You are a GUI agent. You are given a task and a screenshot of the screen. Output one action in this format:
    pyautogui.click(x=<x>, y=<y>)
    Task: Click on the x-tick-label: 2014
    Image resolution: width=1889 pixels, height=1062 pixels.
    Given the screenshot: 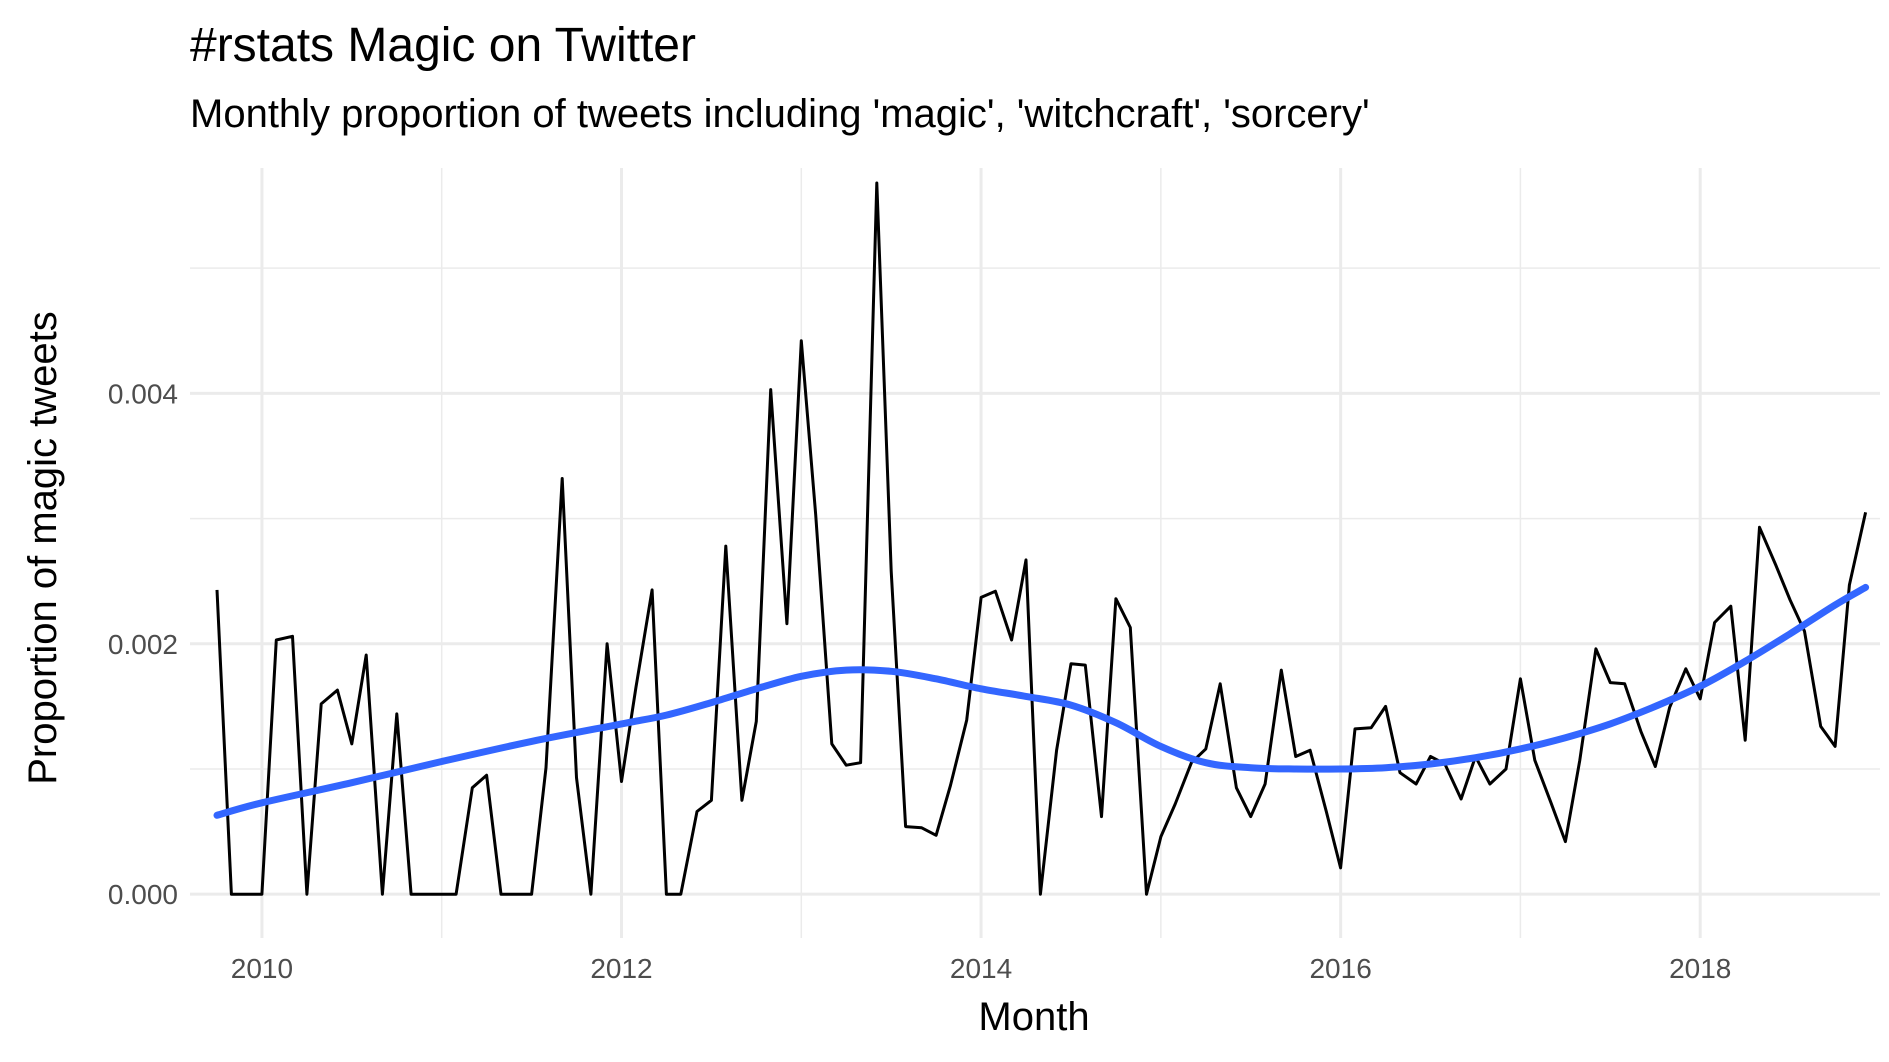 What is the action you would take?
    pyautogui.click(x=981, y=968)
    